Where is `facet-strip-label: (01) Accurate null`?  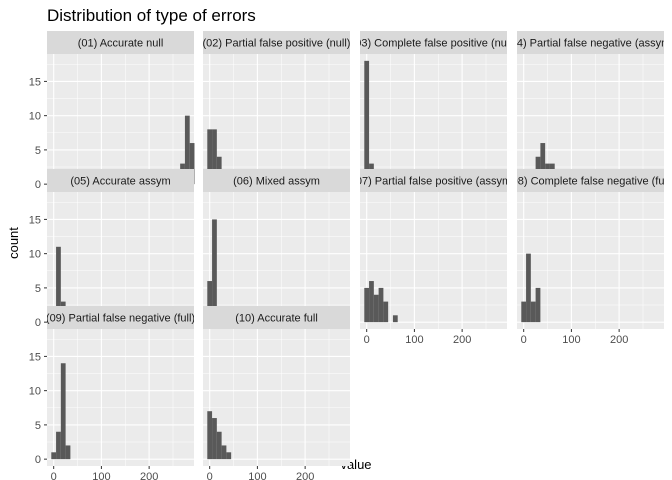 facet-strip-label: (01) Accurate null is located at coordinates (121, 44).